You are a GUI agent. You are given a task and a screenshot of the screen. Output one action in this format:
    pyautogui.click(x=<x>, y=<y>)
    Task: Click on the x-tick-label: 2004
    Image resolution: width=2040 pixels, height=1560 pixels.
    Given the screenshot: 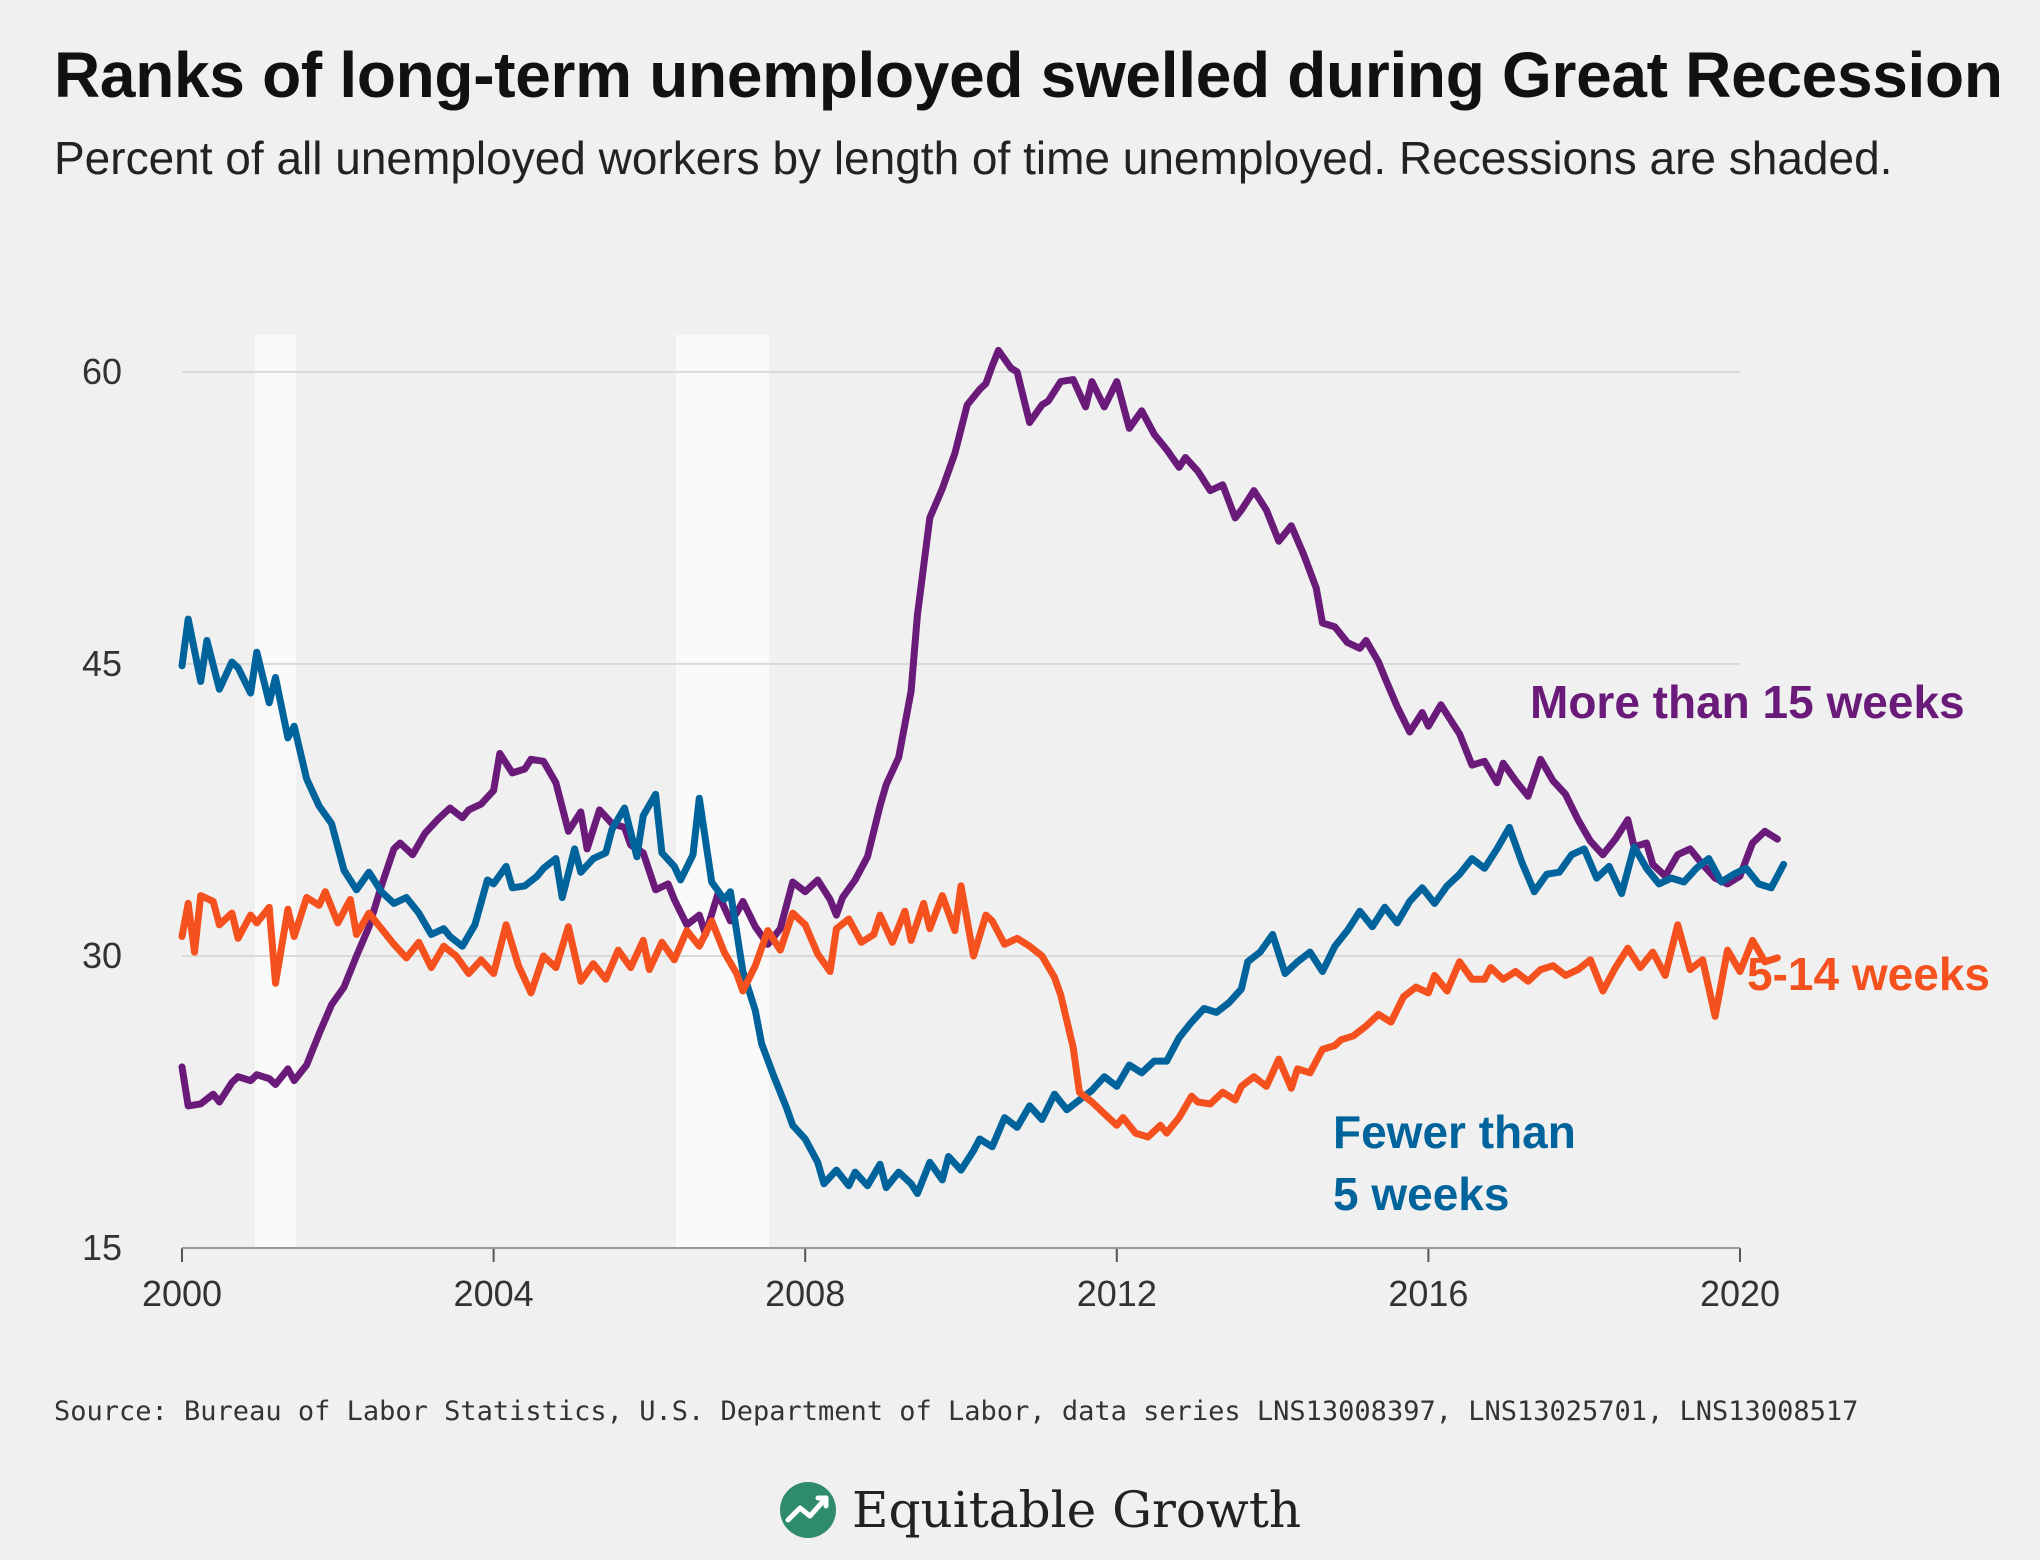 What is the action you would take?
    pyautogui.click(x=494, y=1293)
    